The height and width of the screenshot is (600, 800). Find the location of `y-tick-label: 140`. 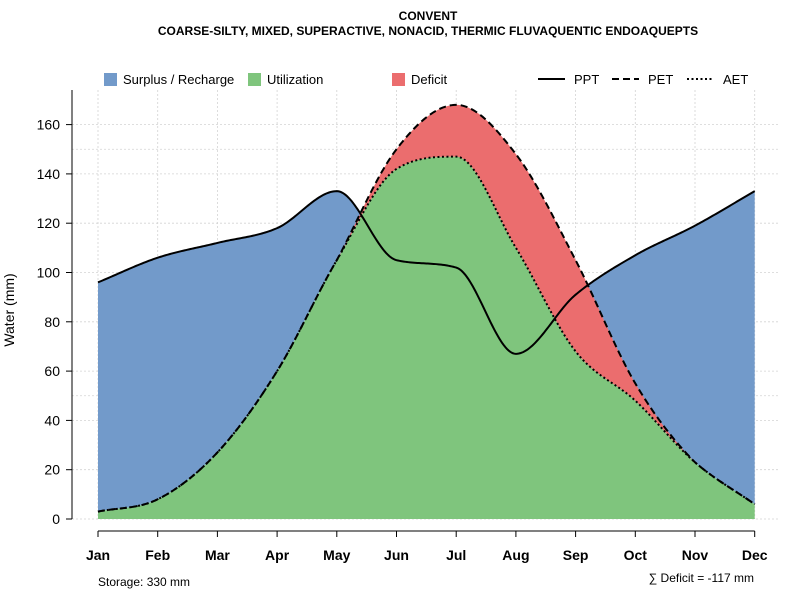

y-tick-label: 140 is located at coordinates (49, 174).